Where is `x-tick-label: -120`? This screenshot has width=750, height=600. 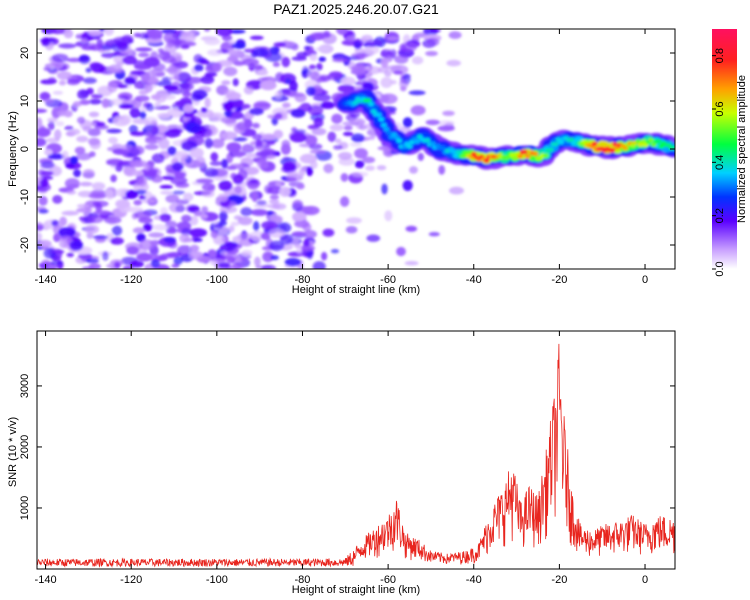 x-tick-label: -120 is located at coordinates (131, 280).